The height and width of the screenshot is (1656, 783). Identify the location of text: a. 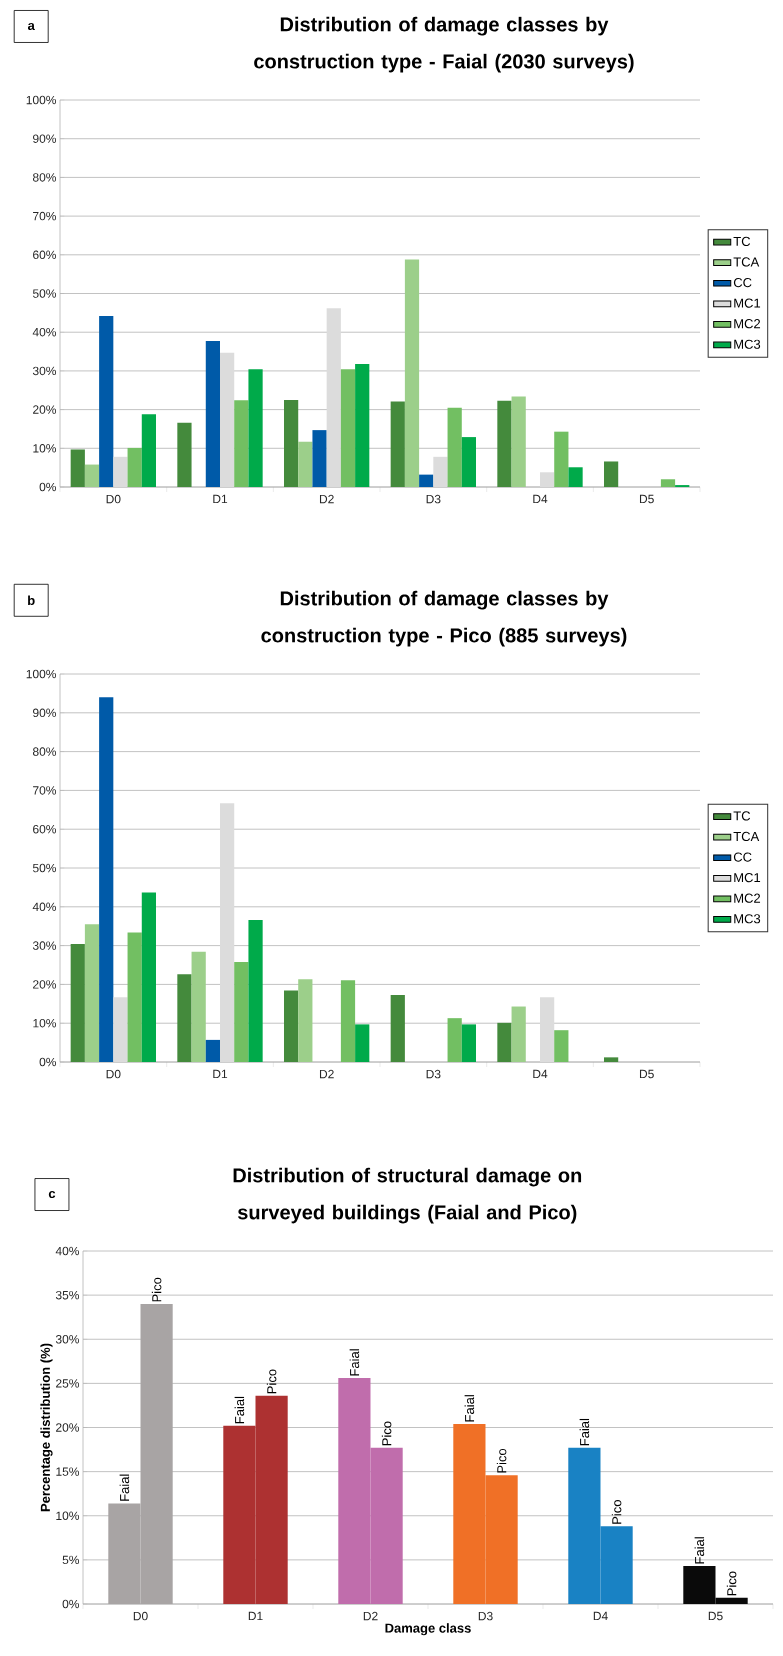
(31, 26).